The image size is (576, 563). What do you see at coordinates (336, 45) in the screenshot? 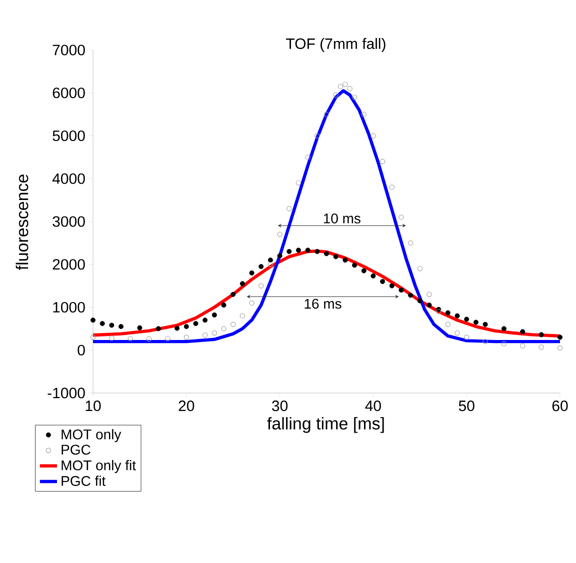
I see `chart-title: TOF (7mm fall)` at bounding box center [336, 45].